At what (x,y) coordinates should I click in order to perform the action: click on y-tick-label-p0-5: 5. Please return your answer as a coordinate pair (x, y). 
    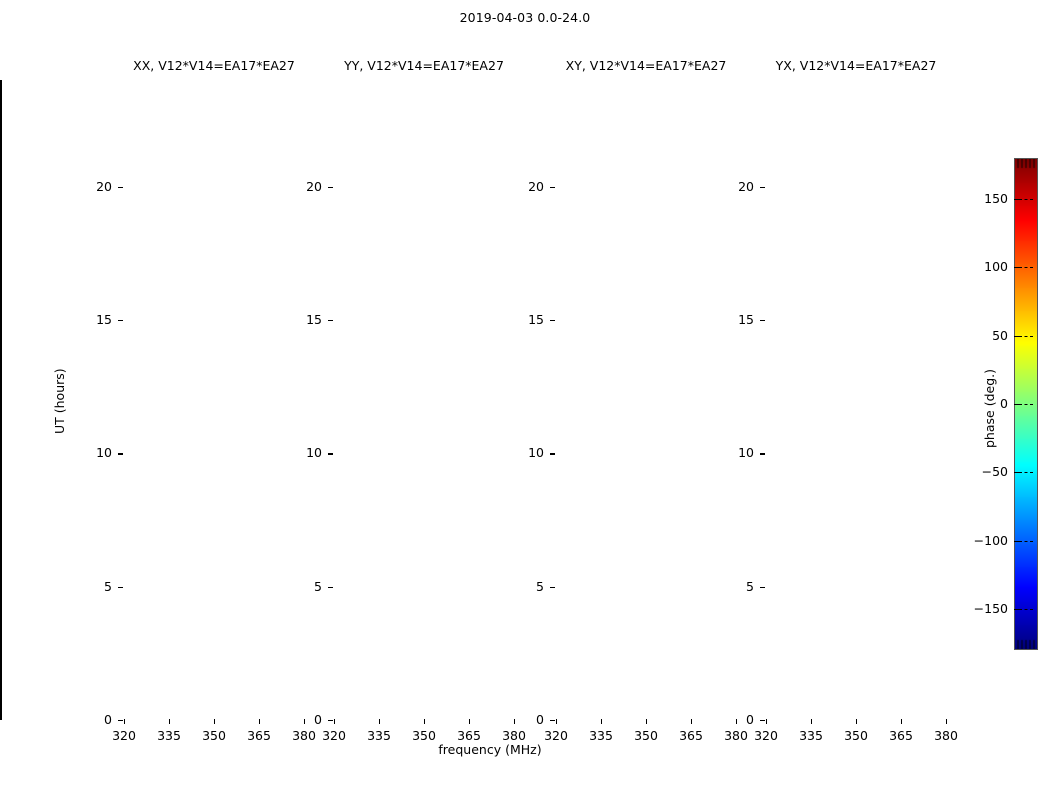
    Looking at the image, I should click on (108, 586).